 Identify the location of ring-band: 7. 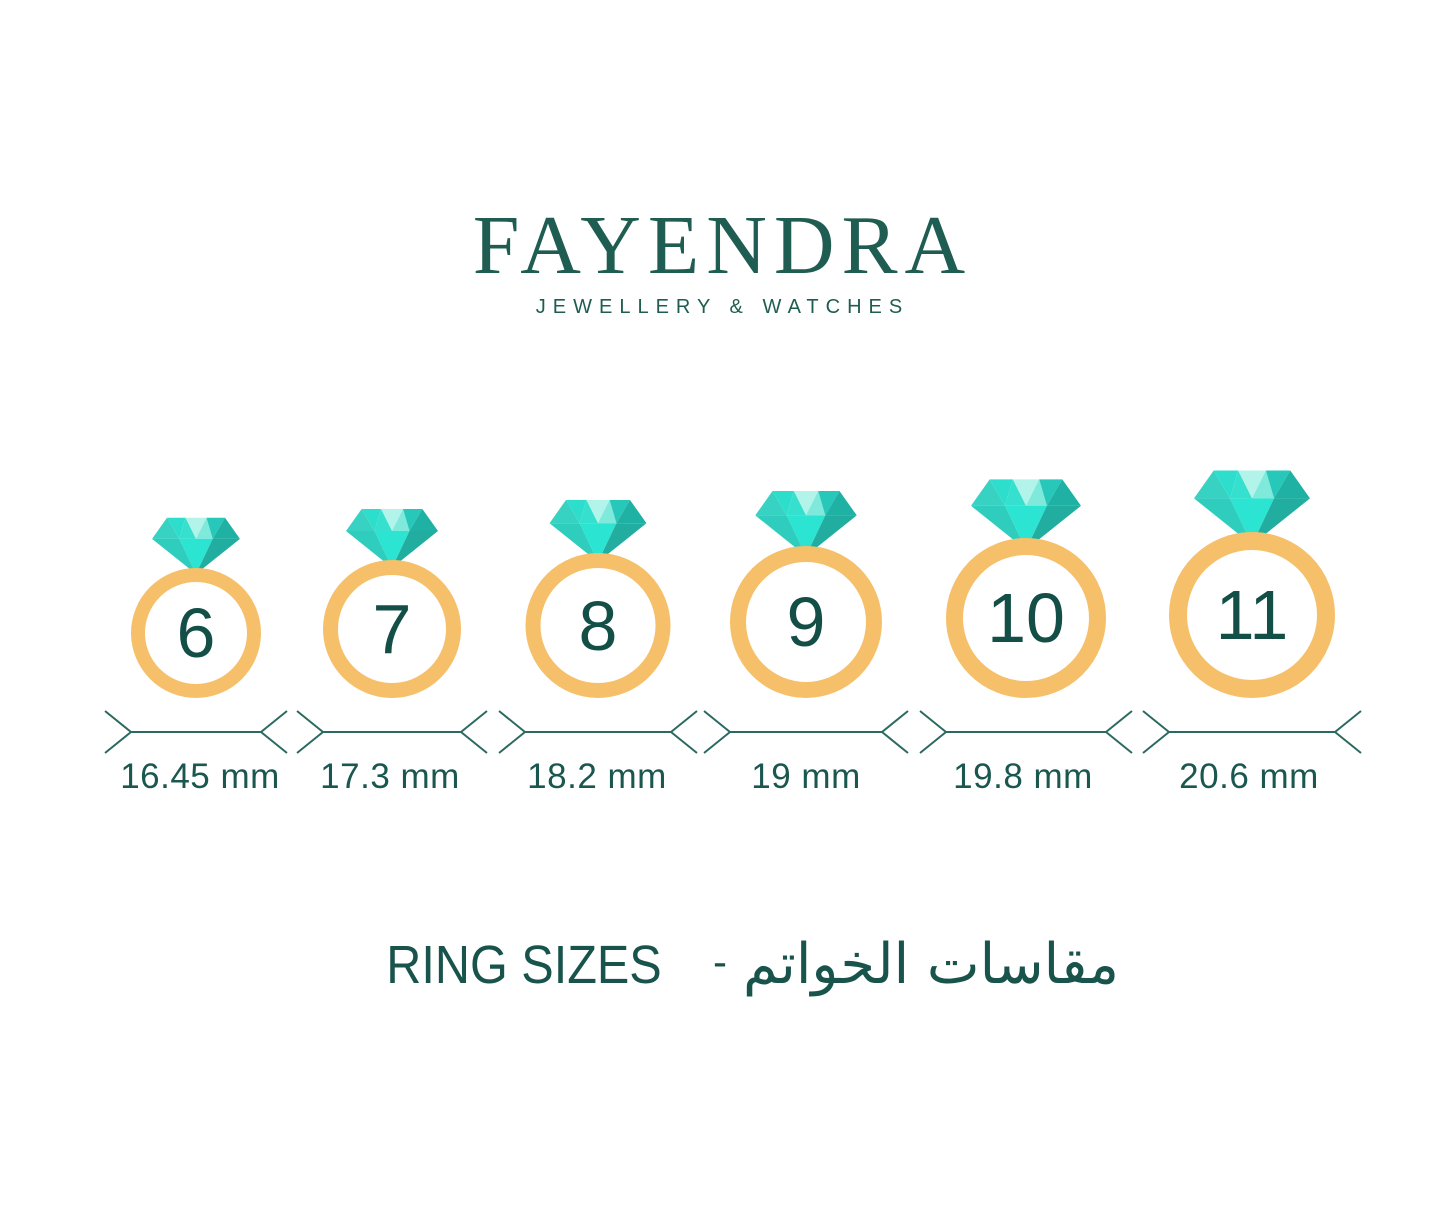
(392, 629).